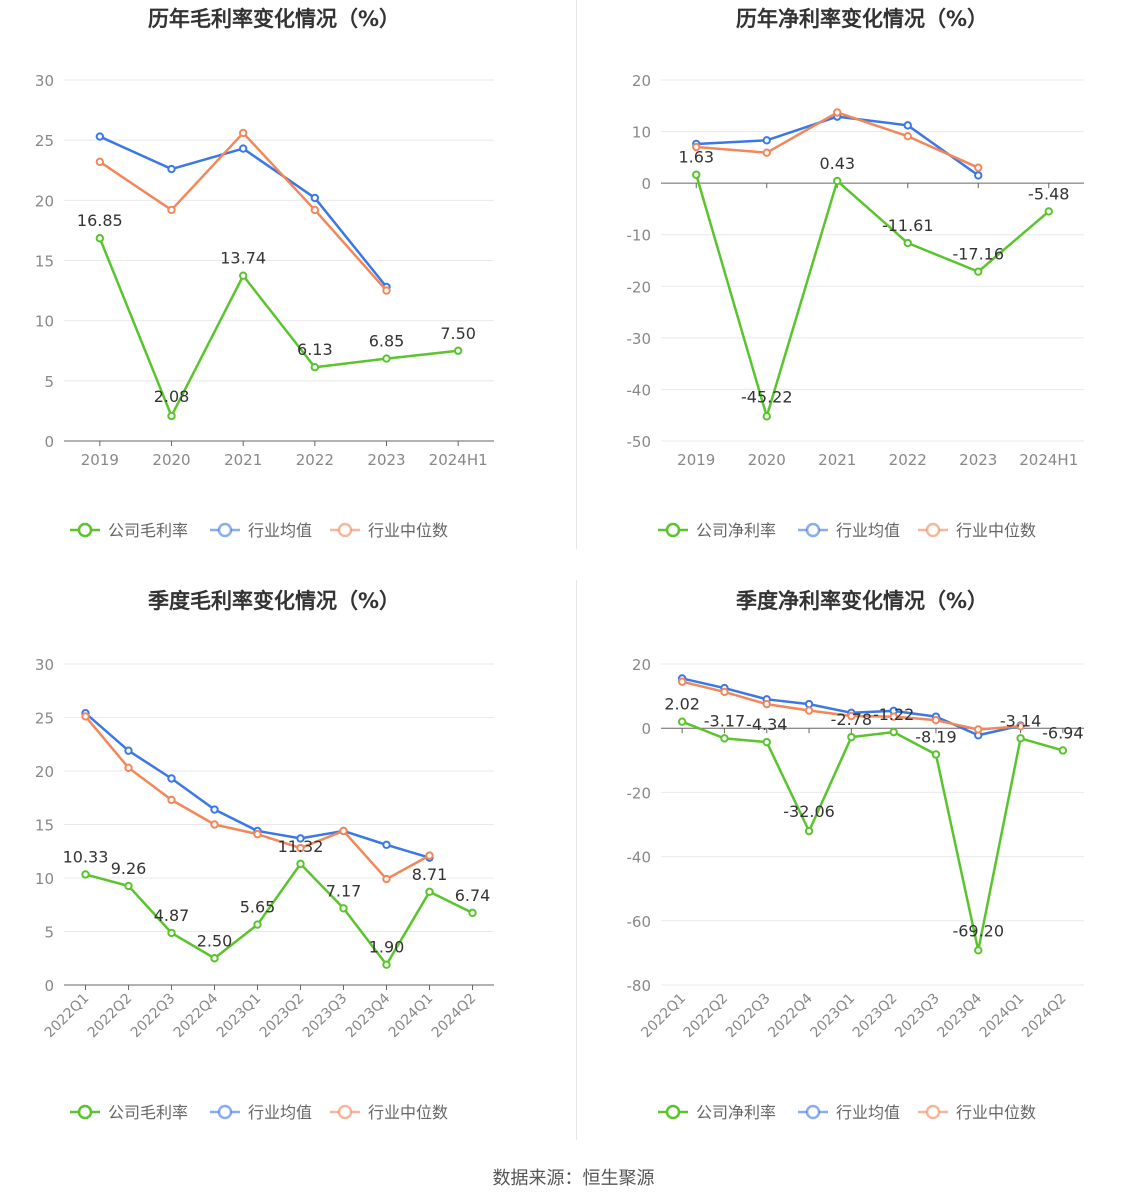 This screenshot has height=1202, width=1147. Describe the element at coordinates (454, 1016) in the screenshot. I see `x-tick-label: 2024Q2` at that location.